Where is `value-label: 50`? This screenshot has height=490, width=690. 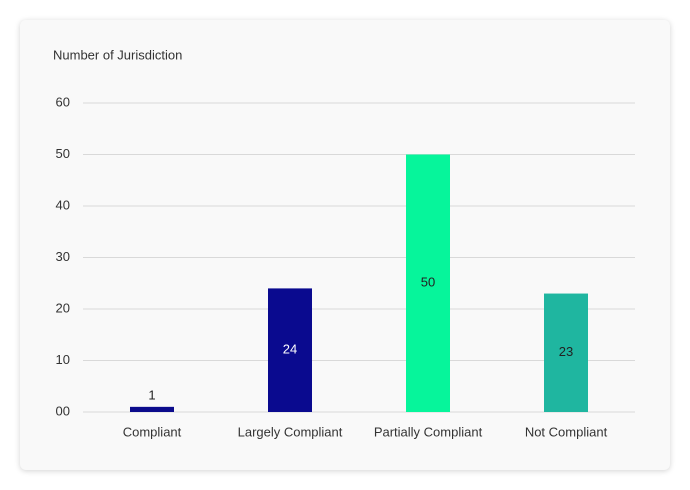 value-label: 50 is located at coordinates (428, 282).